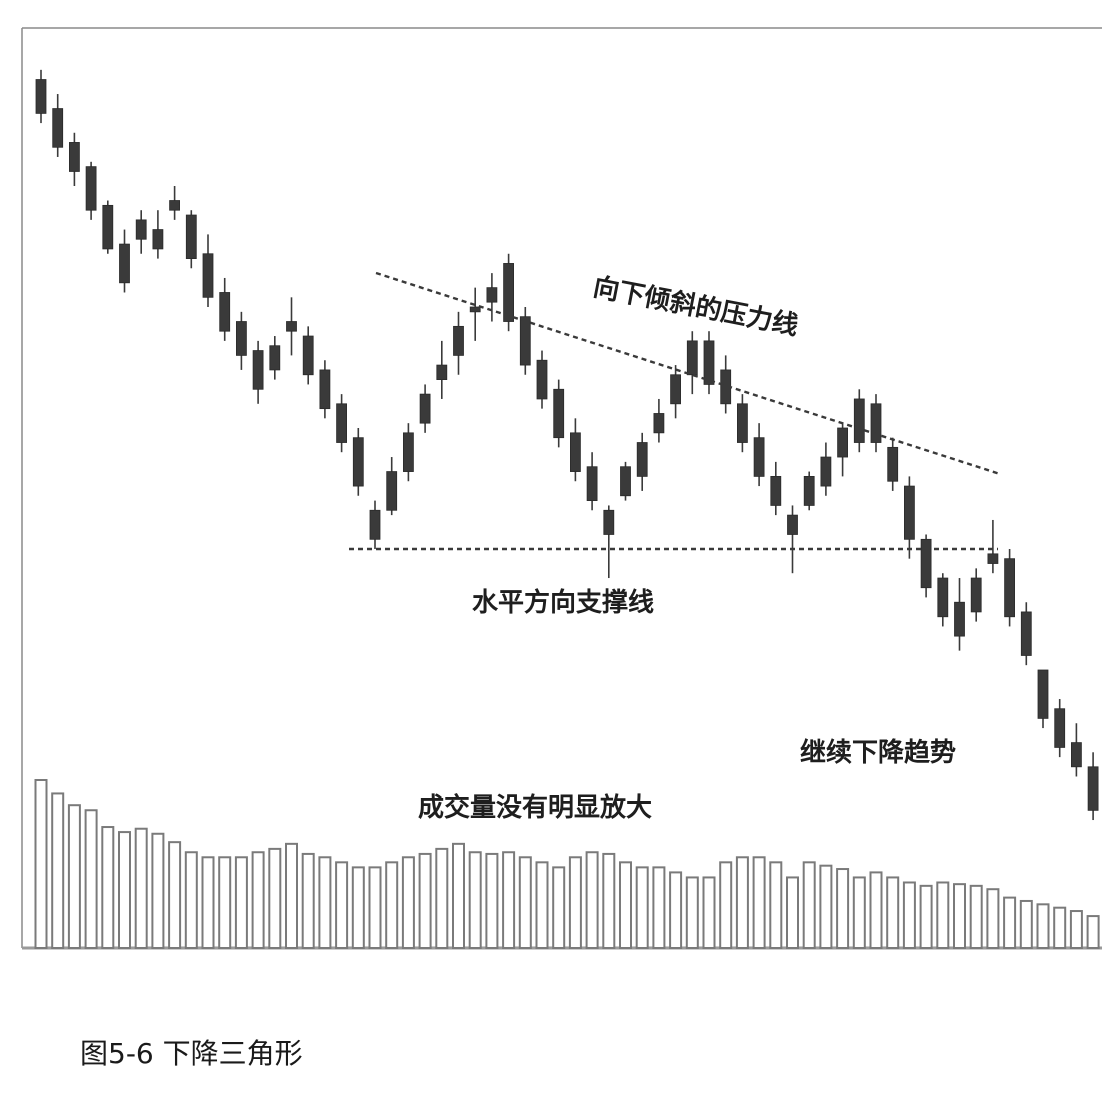  Describe the element at coordinates (878, 752) in the screenshot. I see `trend-label: 继续下降趋势` at that location.